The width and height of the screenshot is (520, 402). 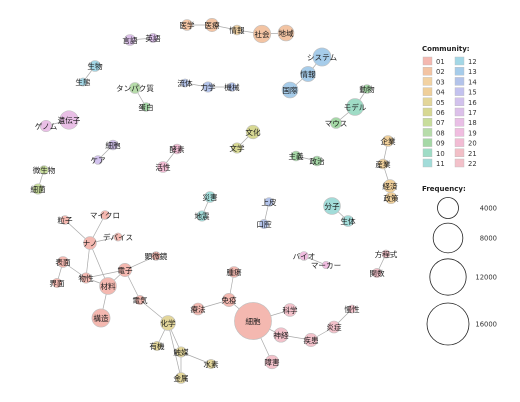 I want to click on node-label: 上皮, so click(x=269, y=202).